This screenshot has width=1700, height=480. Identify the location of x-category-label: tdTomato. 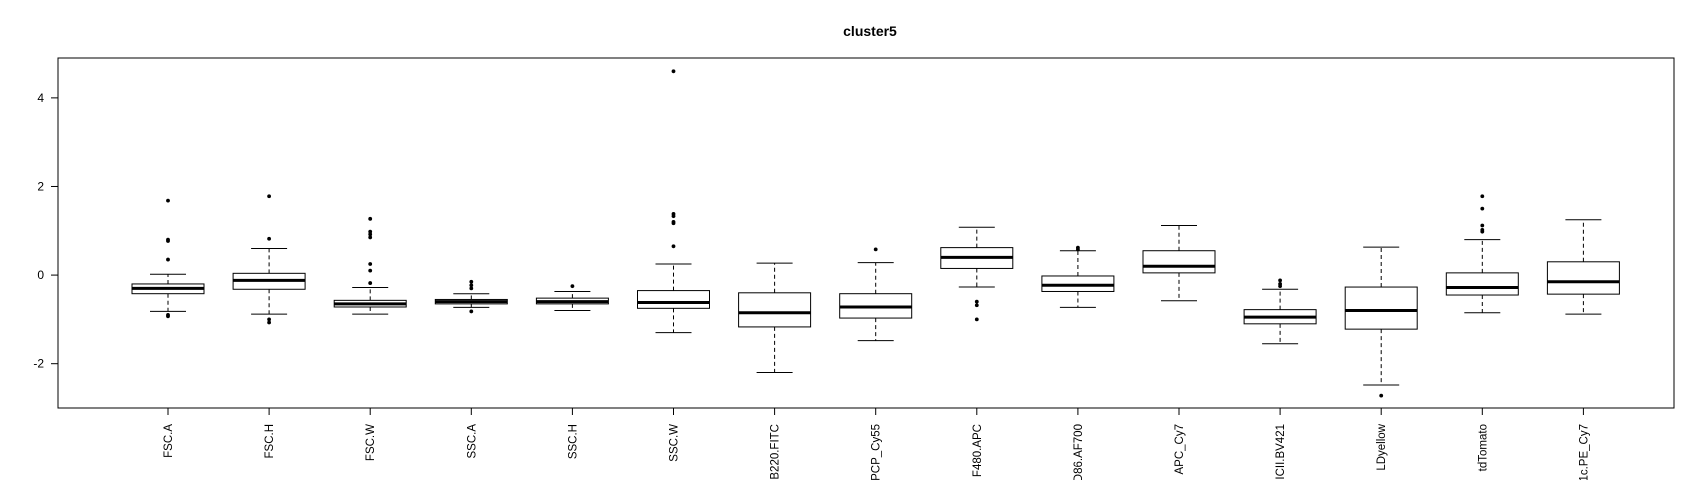
(1483, 447).